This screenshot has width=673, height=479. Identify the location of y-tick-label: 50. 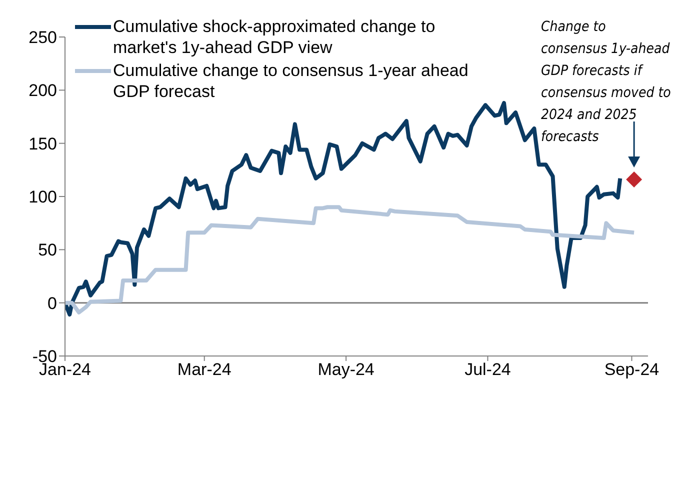
(47, 250).